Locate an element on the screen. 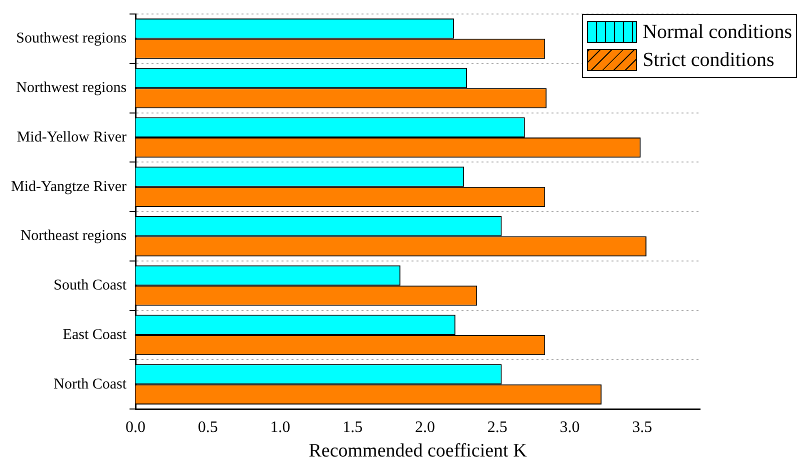  y-tick-label: Mid-Yellow River is located at coordinates (71, 137).